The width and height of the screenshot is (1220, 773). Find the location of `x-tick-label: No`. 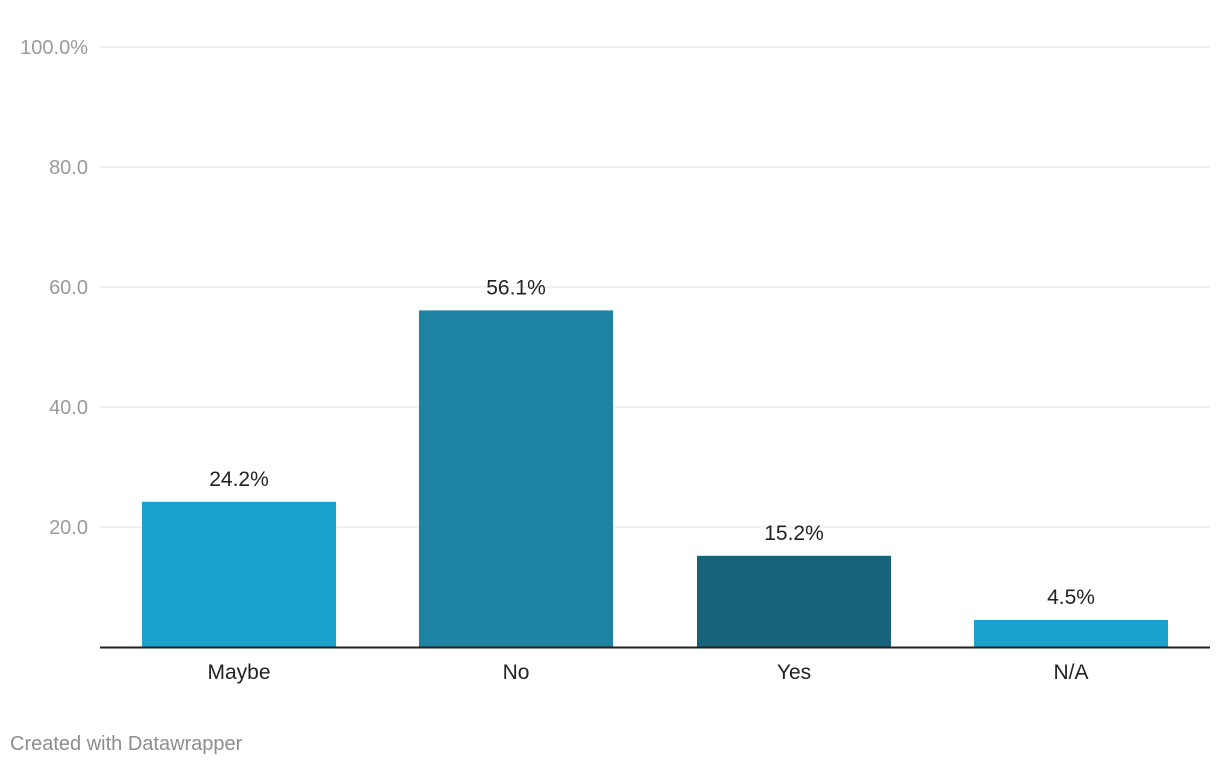

x-tick-label: No is located at coordinates (516, 672).